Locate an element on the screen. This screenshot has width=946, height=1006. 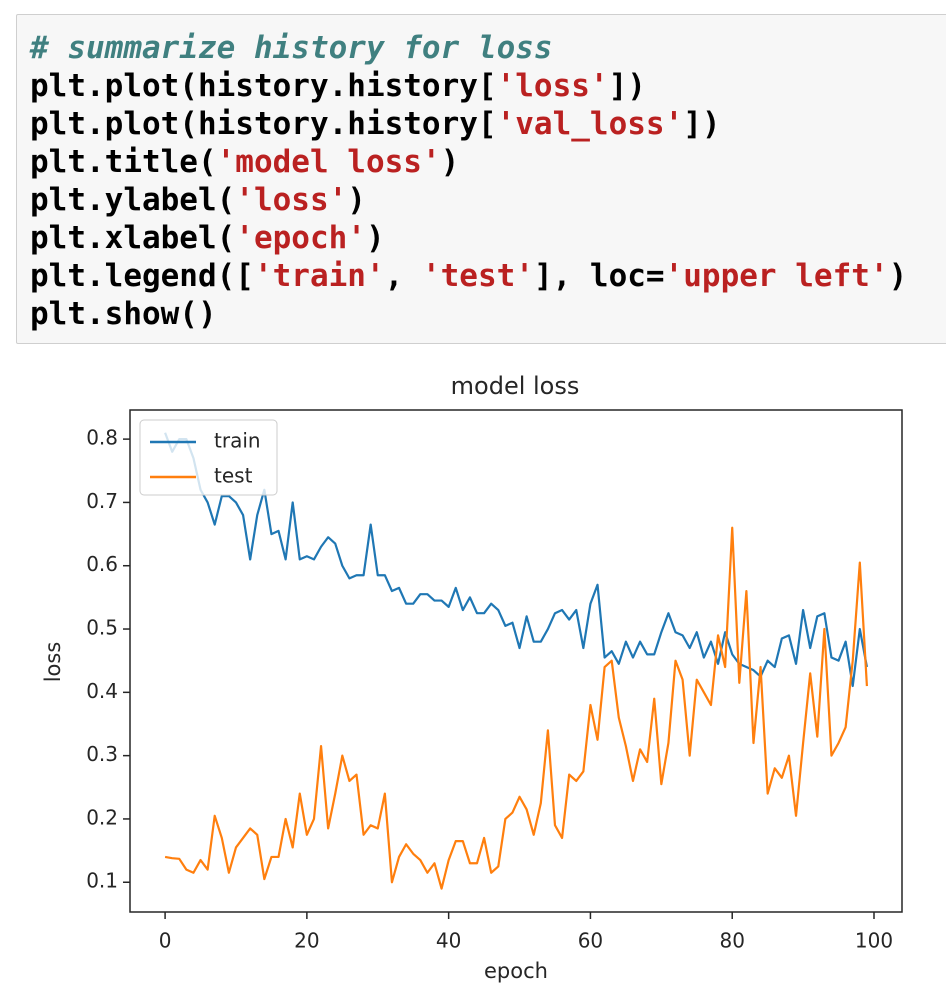
x-tick-label: 20 is located at coordinates (306, 941).